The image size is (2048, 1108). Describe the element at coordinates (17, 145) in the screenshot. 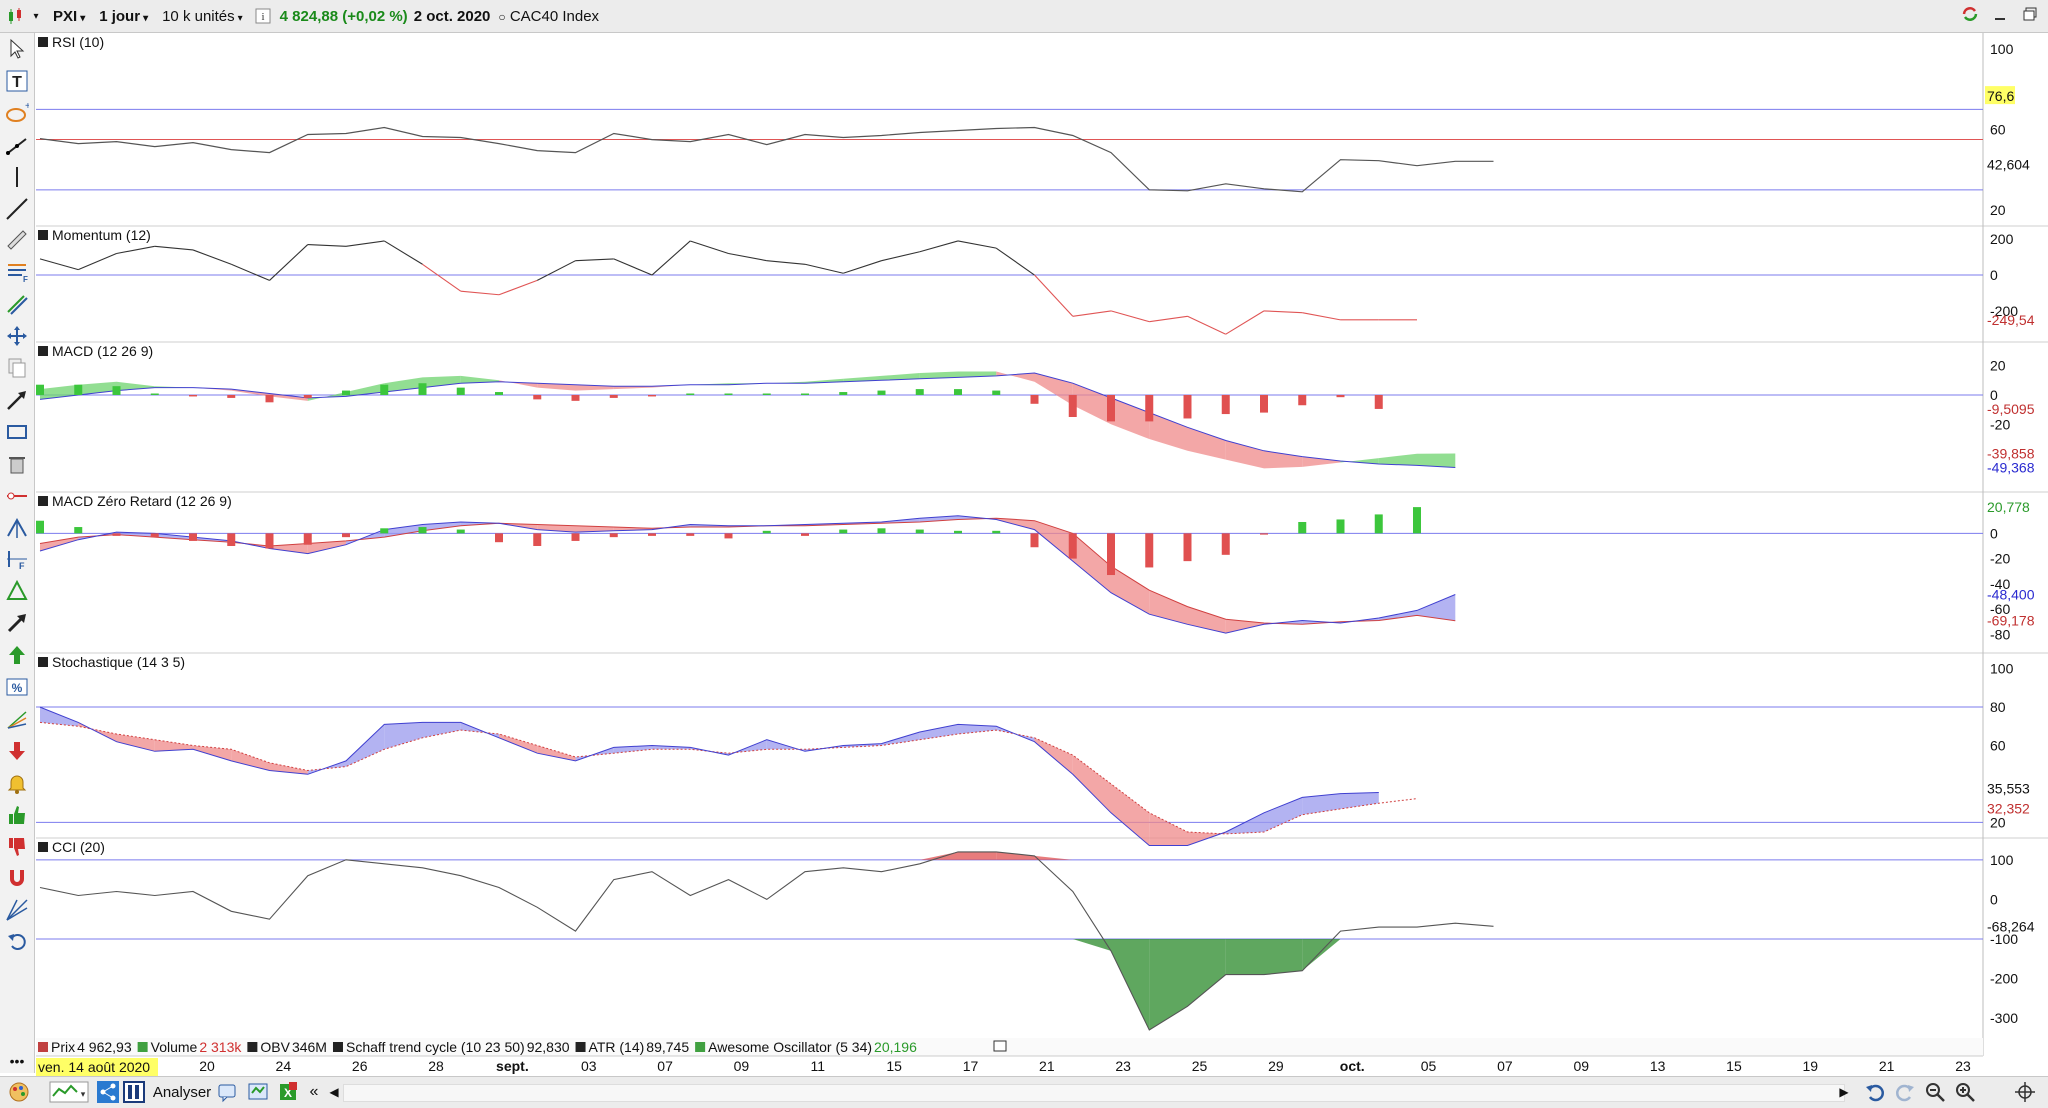

I see `segment-tool-icon` at that location.